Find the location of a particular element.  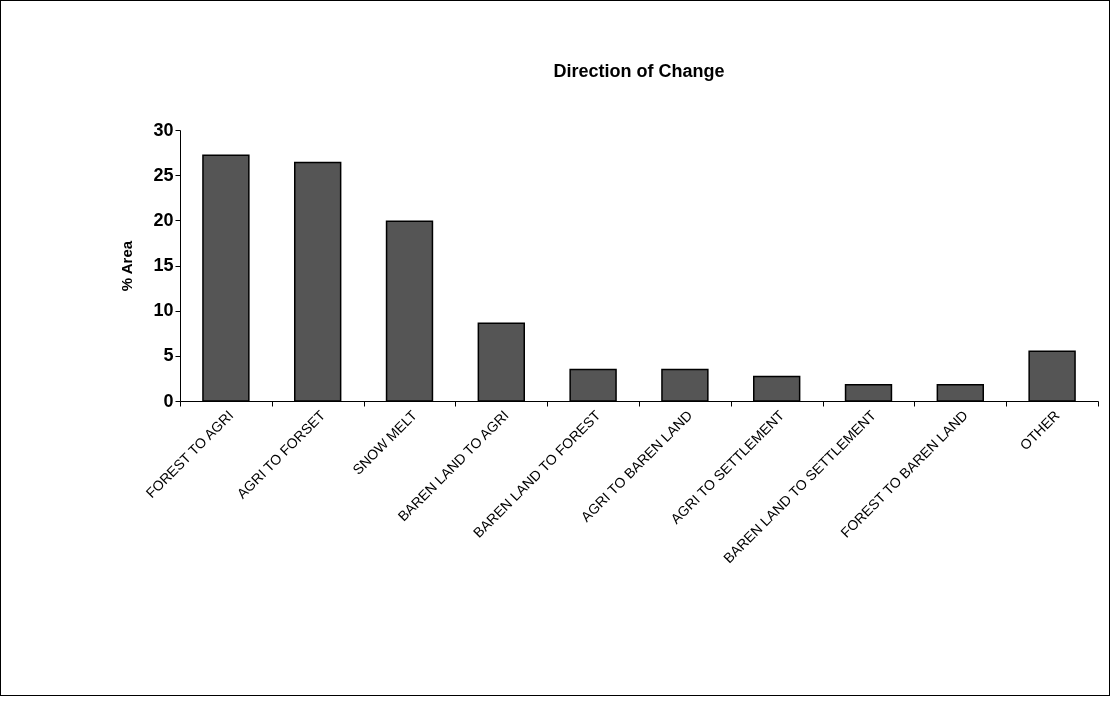

y-tick-label: 0 is located at coordinates (168, 400).